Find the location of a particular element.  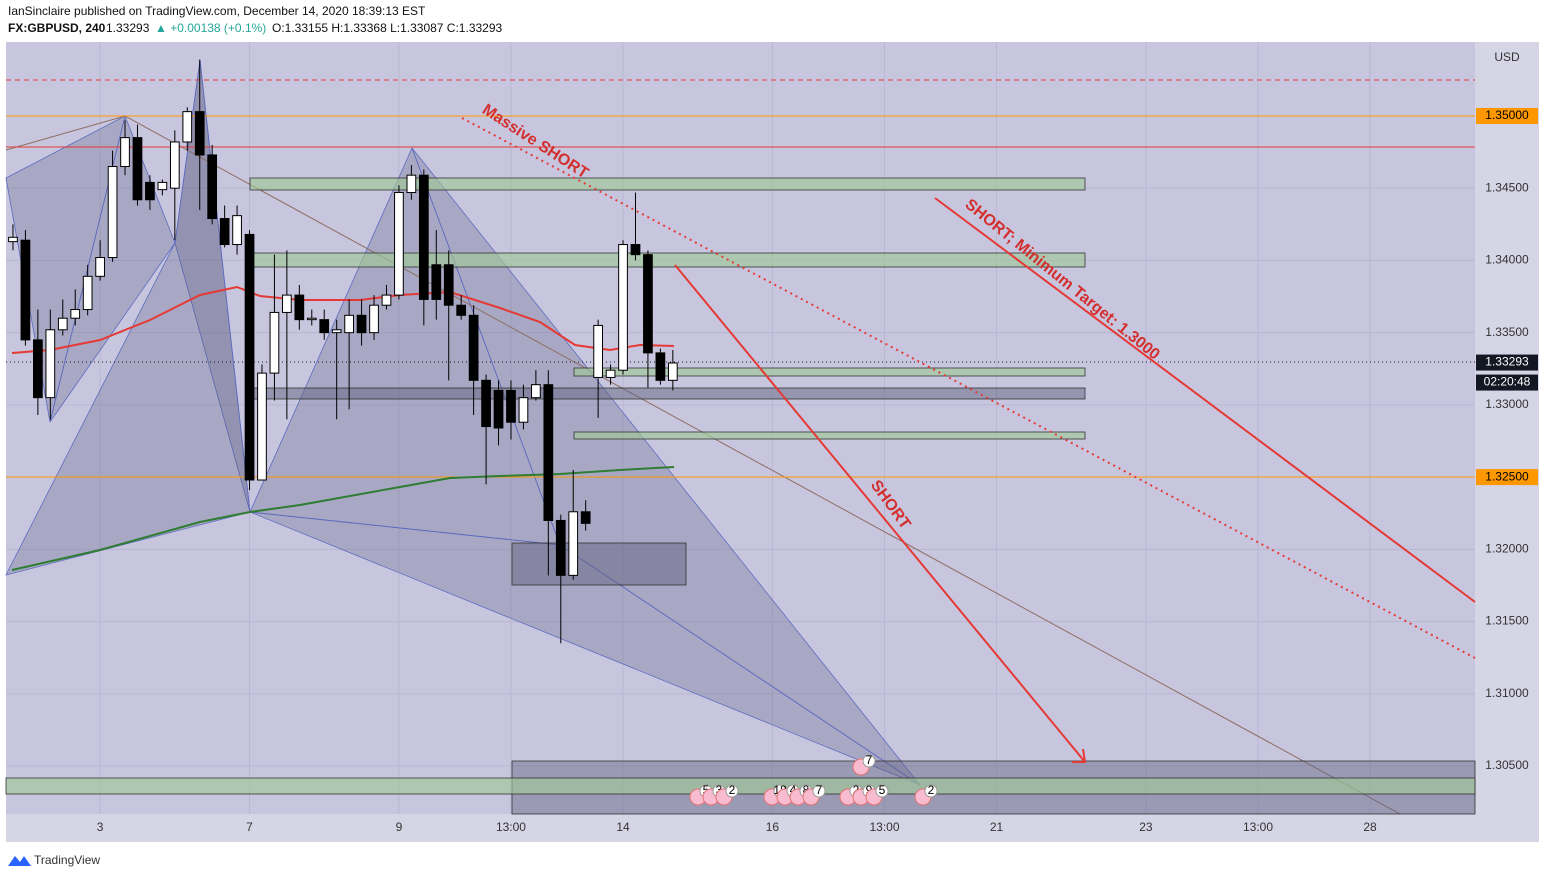

price-label: 1.33293 is located at coordinates (1507, 362).